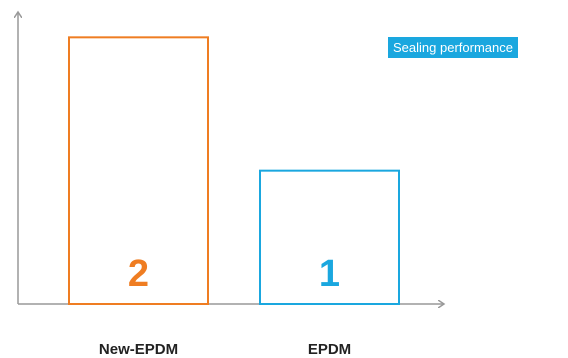 Image resolution: width=568 pixels, height=358 pixels. I want to click on data-label-epdm: 1, so click(329, 274).